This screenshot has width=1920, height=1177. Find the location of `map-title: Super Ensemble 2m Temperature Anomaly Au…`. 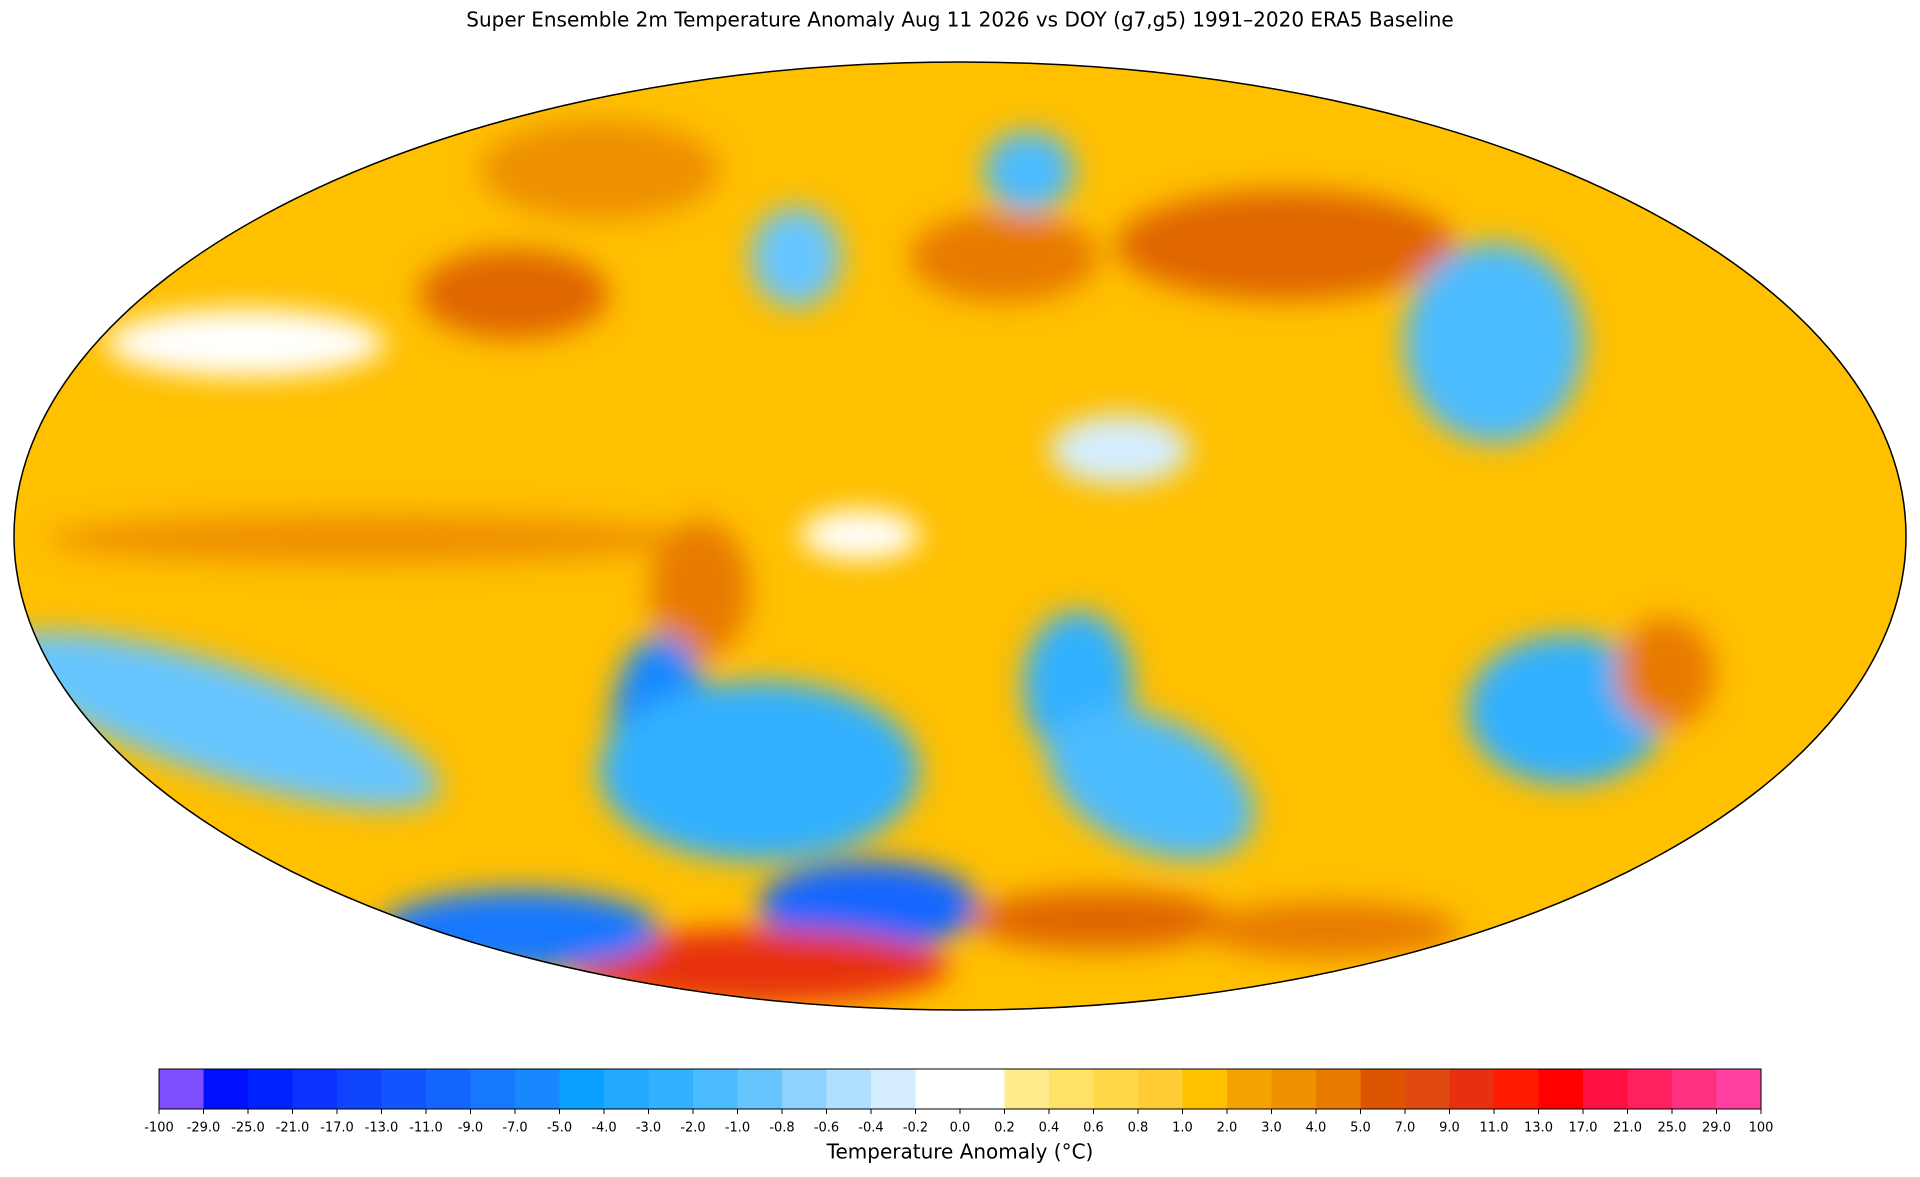

map-title: Super Ensemble 2m Temperature Anomaly Au… is located at coordinates (959, 20).